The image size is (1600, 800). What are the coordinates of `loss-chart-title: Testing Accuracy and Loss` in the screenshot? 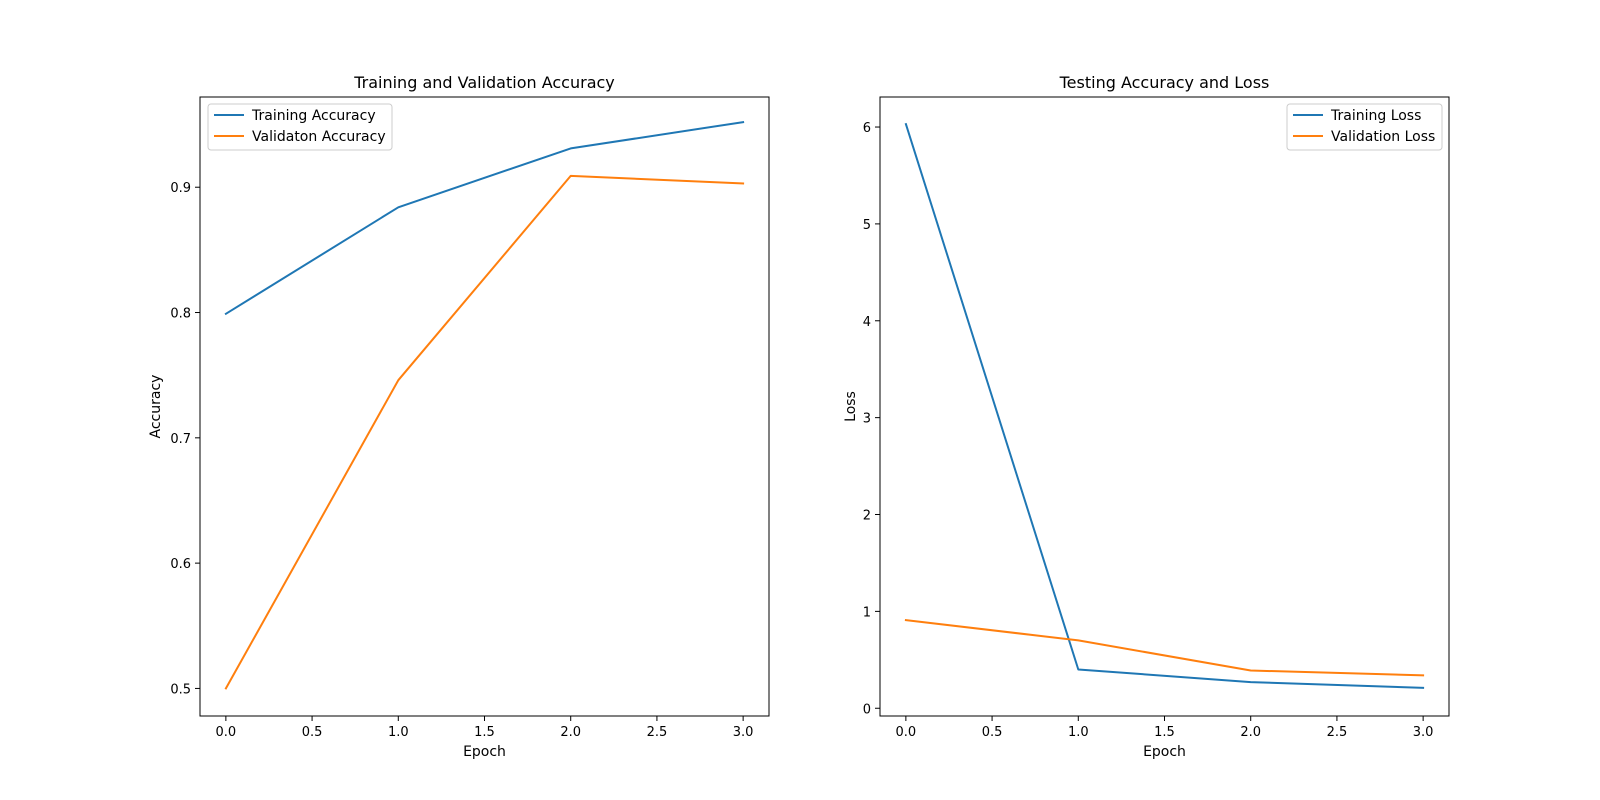 It's located at (1164, 82).